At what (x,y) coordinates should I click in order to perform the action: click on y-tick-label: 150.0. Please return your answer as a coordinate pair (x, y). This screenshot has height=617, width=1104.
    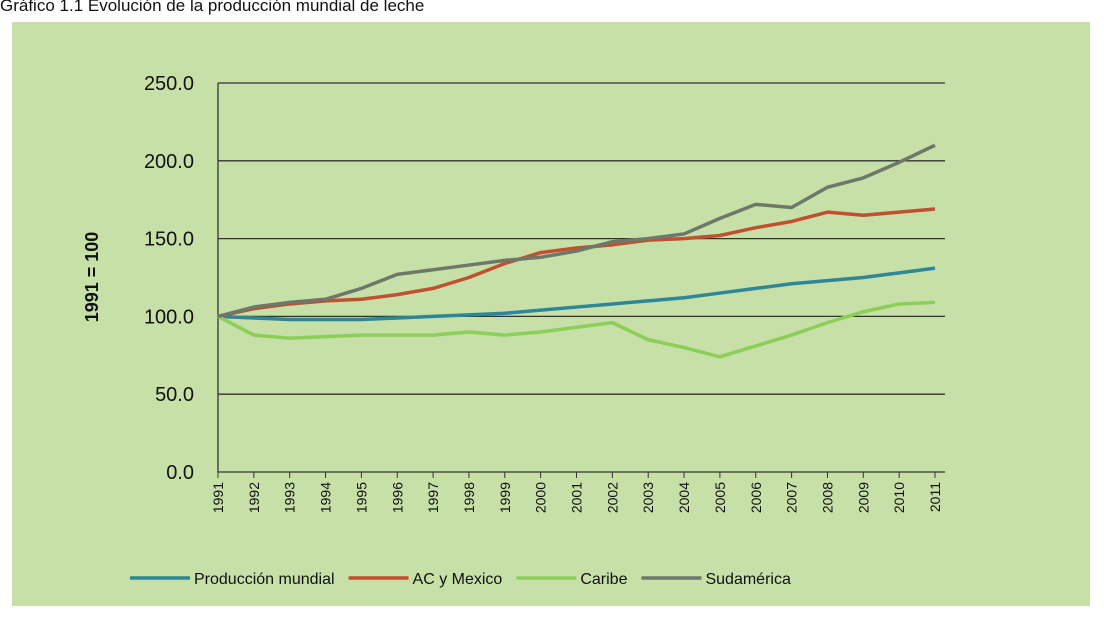
    Looking at the image, I should click on (169, 240).